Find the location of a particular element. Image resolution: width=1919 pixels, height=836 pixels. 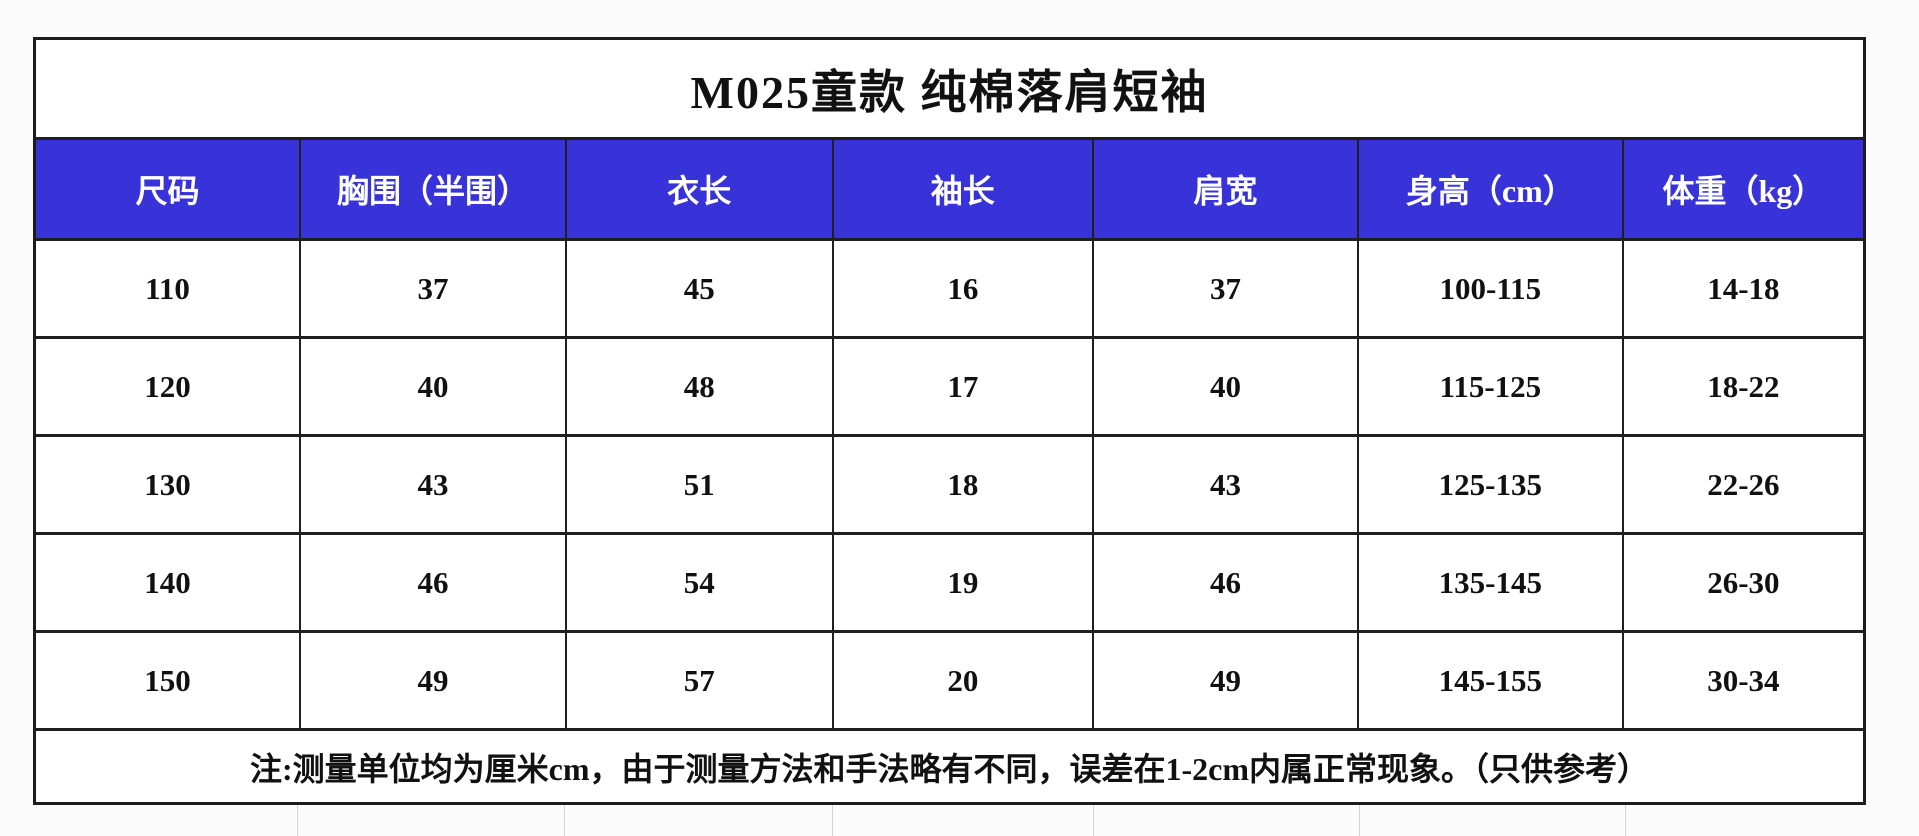

table-cell: 125-135 is located at coordinates (1489, 484).